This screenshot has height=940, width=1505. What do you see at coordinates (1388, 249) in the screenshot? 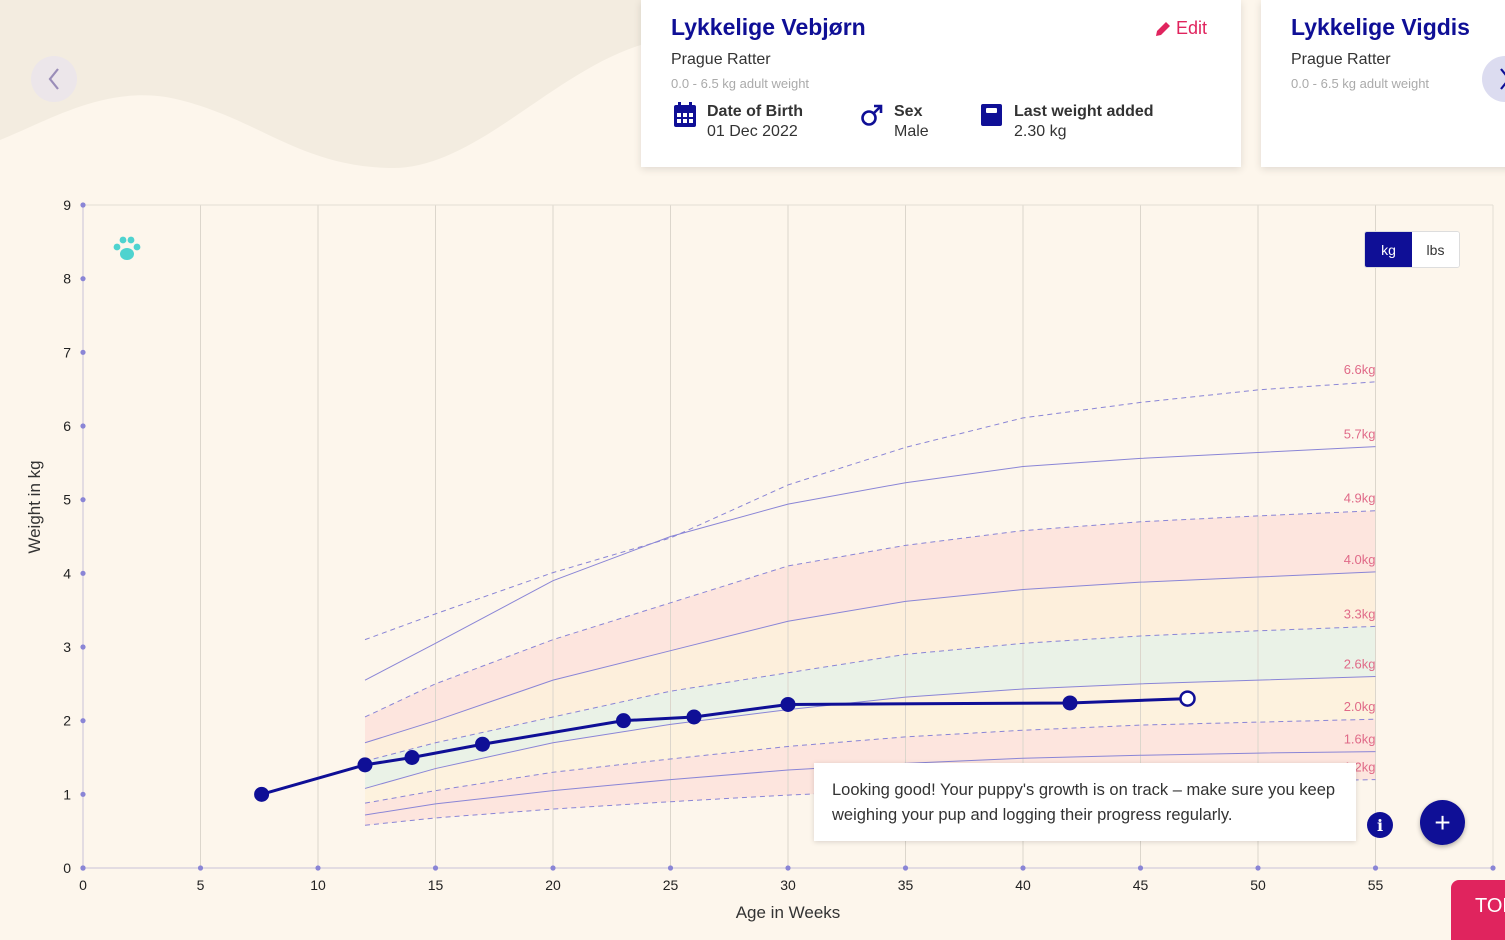
I see `unit-kg-button: kg` at bounding box center [1388, 249].